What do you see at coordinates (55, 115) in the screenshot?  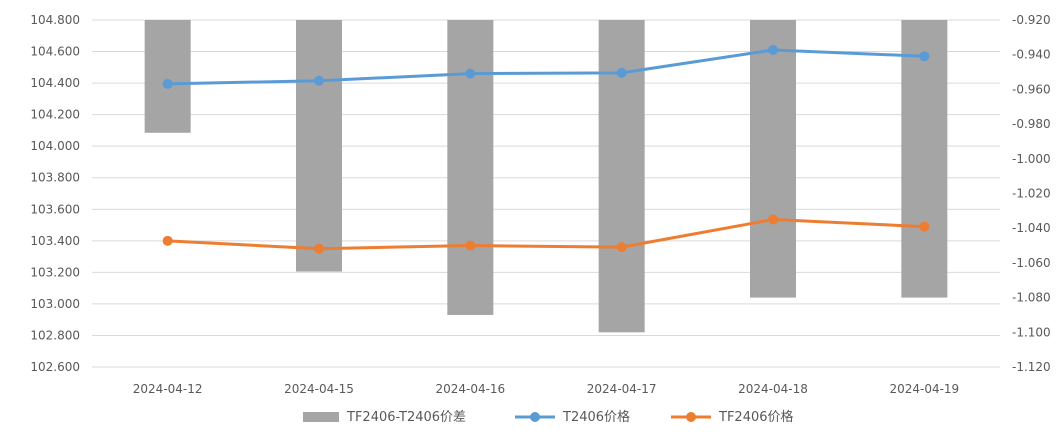 I see `left-tick-label: 104.200` at bounding box center [55, 115].